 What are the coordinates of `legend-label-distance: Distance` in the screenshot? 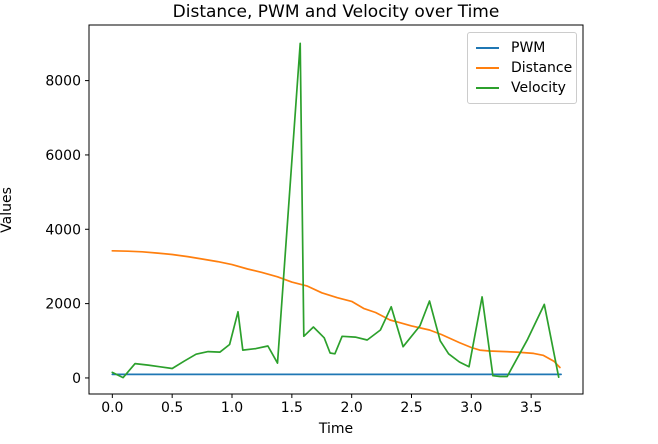 It's located at (542, 68).